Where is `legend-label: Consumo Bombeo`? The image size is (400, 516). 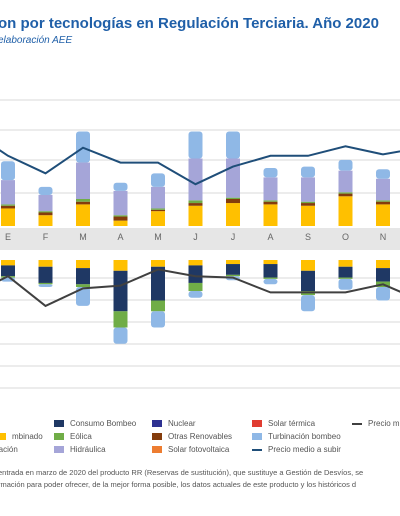
legend-label: Consumo Bombeo is located at coordinates (103, 423).